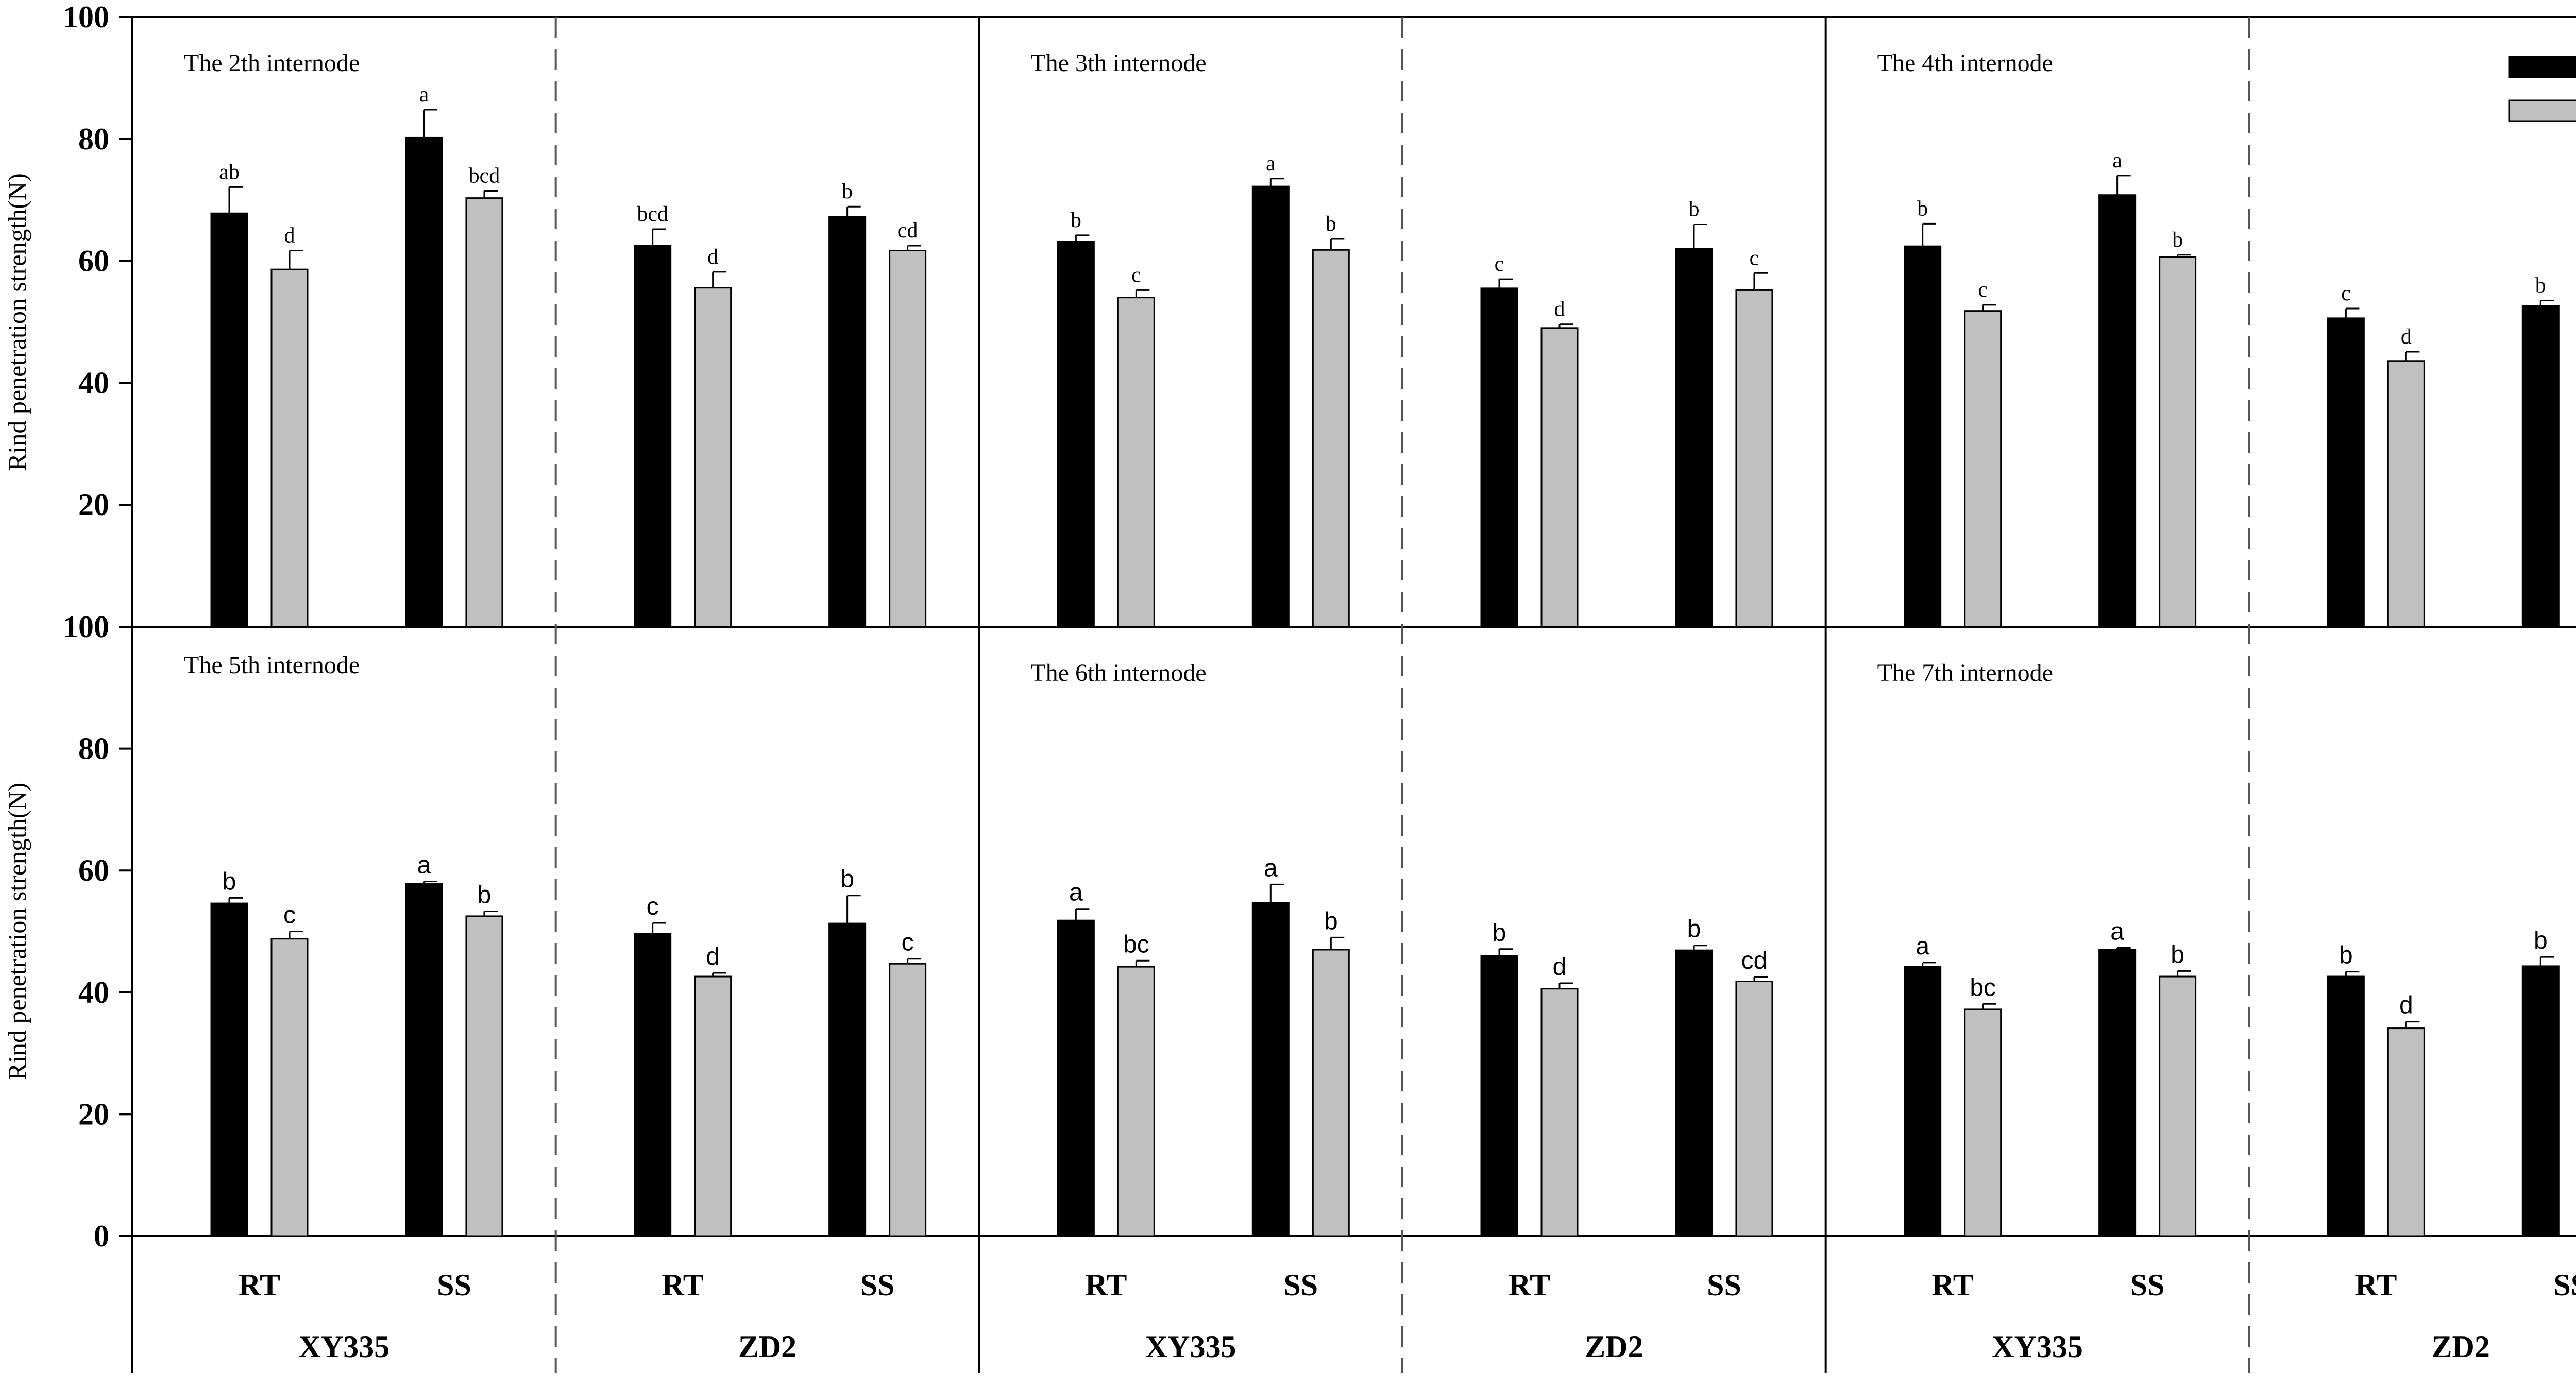  I want to click on y-tick-label: 80, so click(93, 749).